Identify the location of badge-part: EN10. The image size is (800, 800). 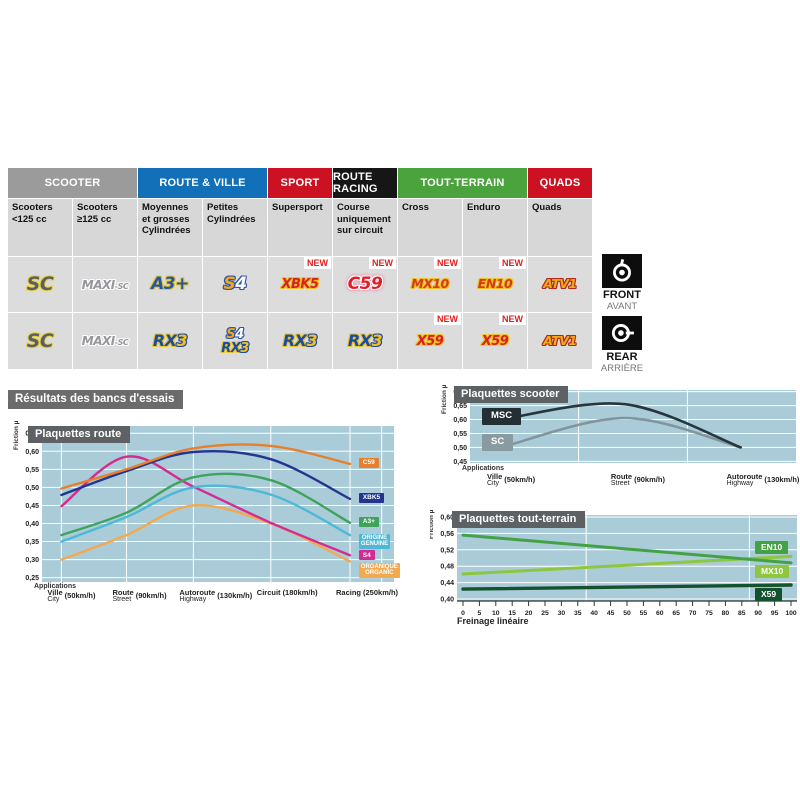
(495, 284).